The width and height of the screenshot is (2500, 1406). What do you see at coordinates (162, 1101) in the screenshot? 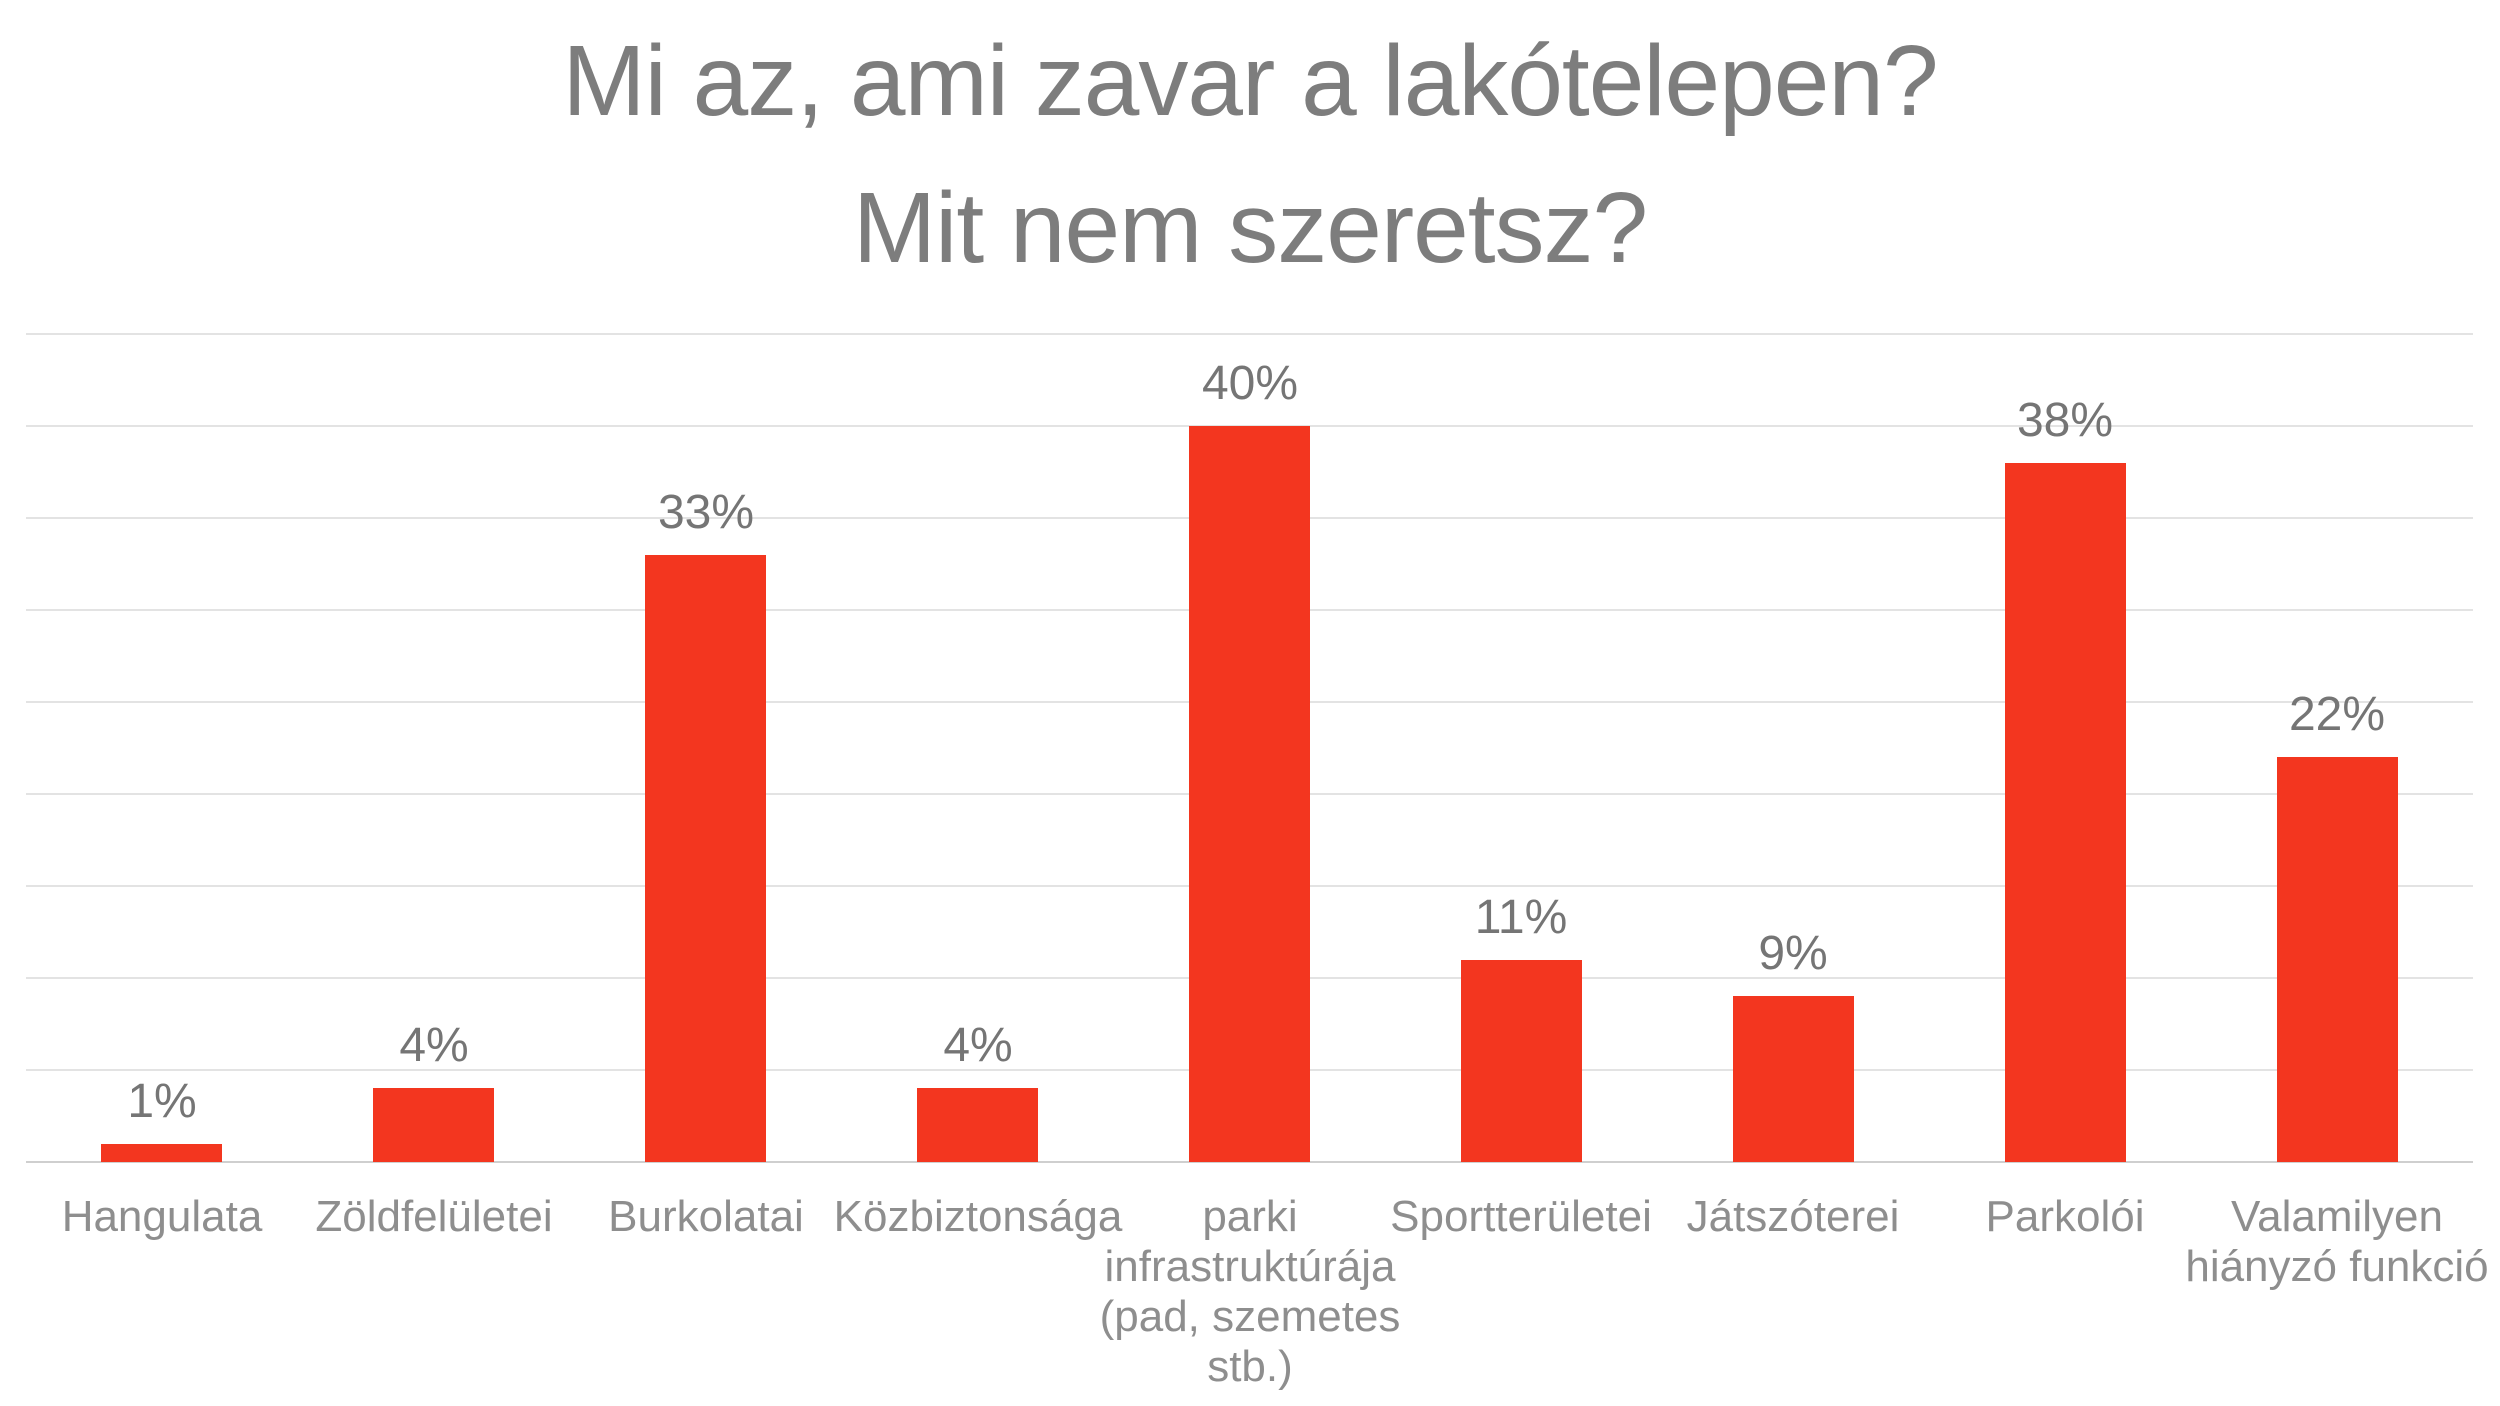
I see `bar-value-label: 1%` at bounding box center [162, 1101].